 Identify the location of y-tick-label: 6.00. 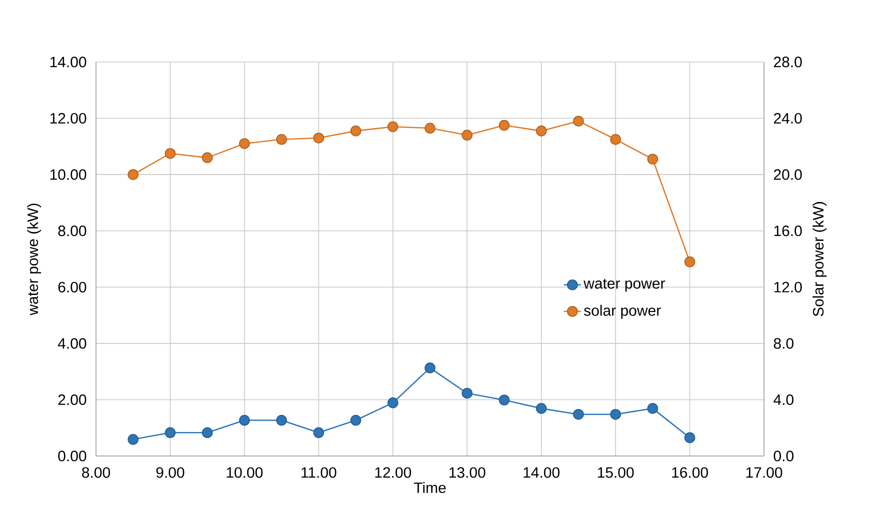
(72, 287).